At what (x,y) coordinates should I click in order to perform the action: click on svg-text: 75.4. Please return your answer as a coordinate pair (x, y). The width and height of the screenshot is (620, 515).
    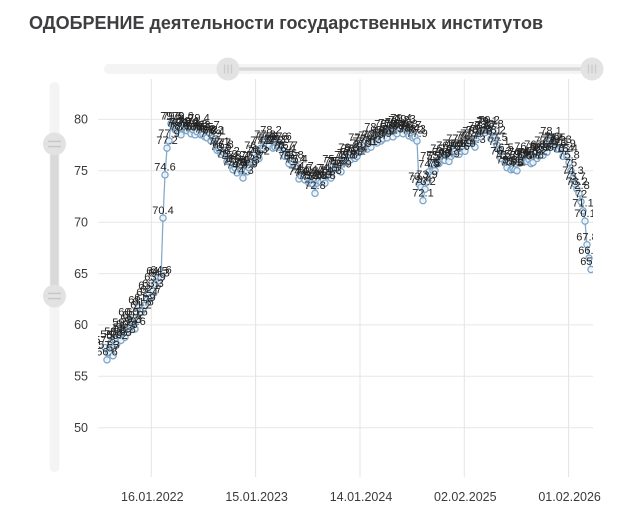
    Looking at the image, I should click on (332, 159).